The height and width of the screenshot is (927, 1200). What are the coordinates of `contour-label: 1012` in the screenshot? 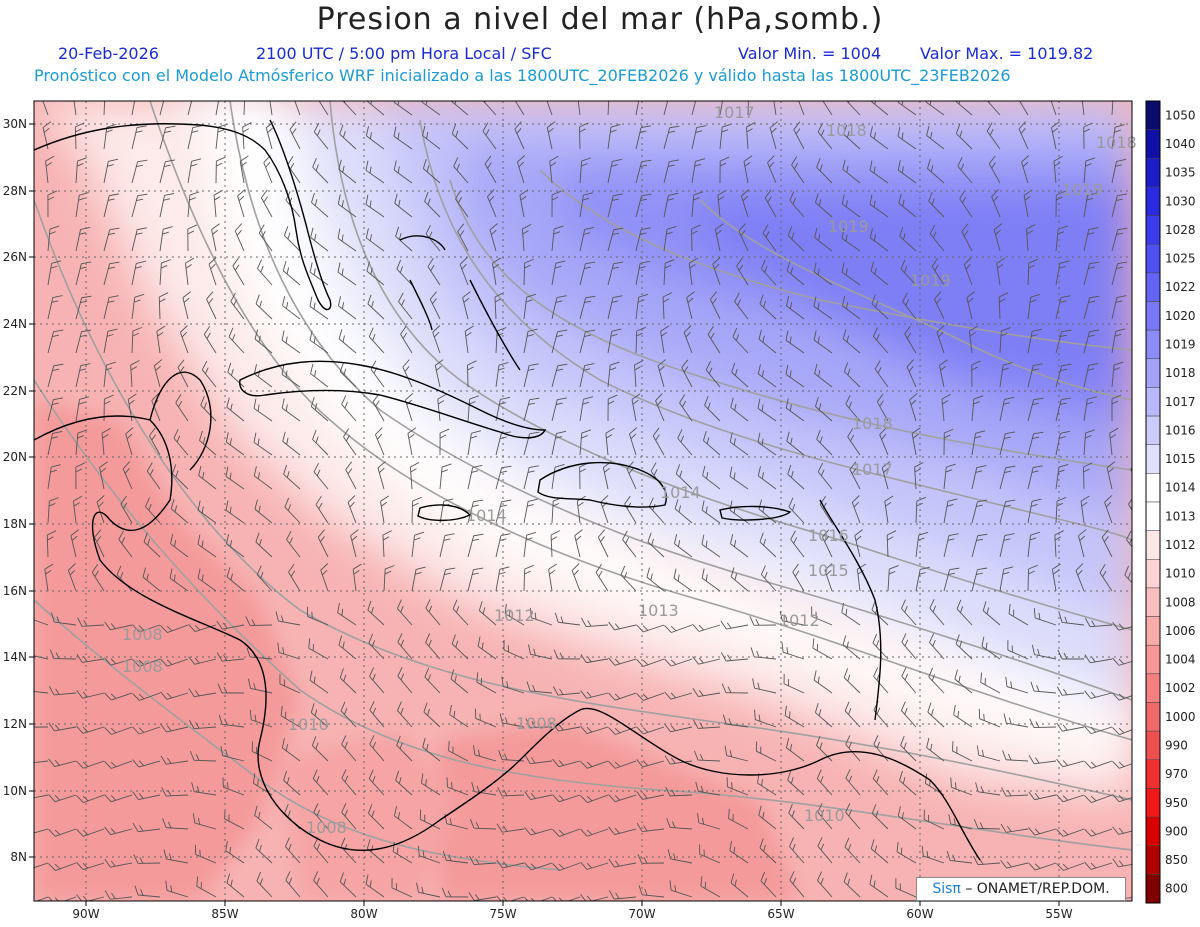 It's located at (514, 615).